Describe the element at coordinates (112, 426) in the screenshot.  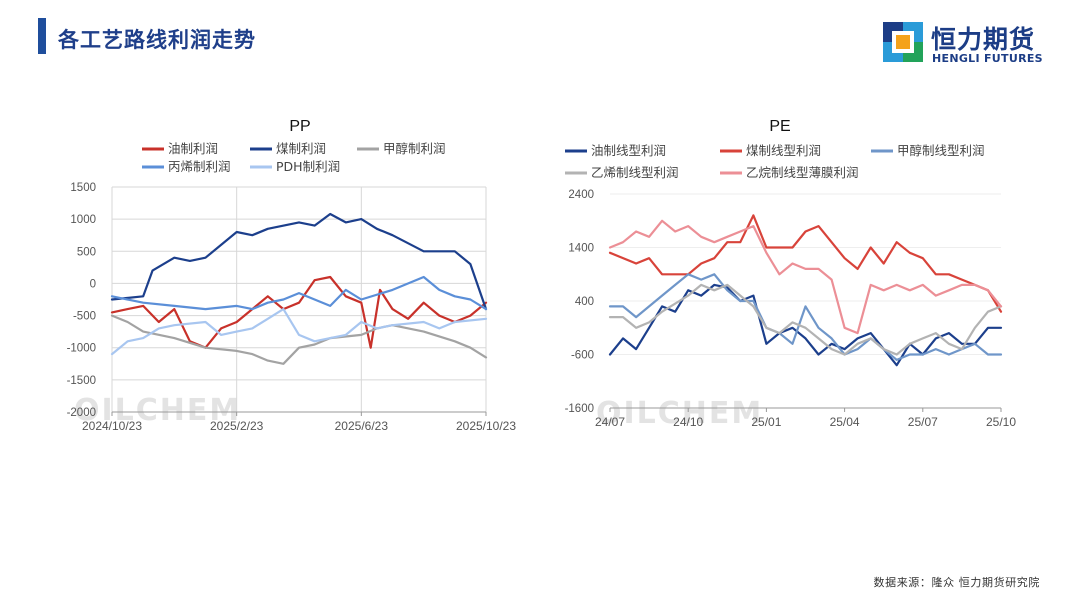
I see `x-tick-label: 2024/10/23` at that location.